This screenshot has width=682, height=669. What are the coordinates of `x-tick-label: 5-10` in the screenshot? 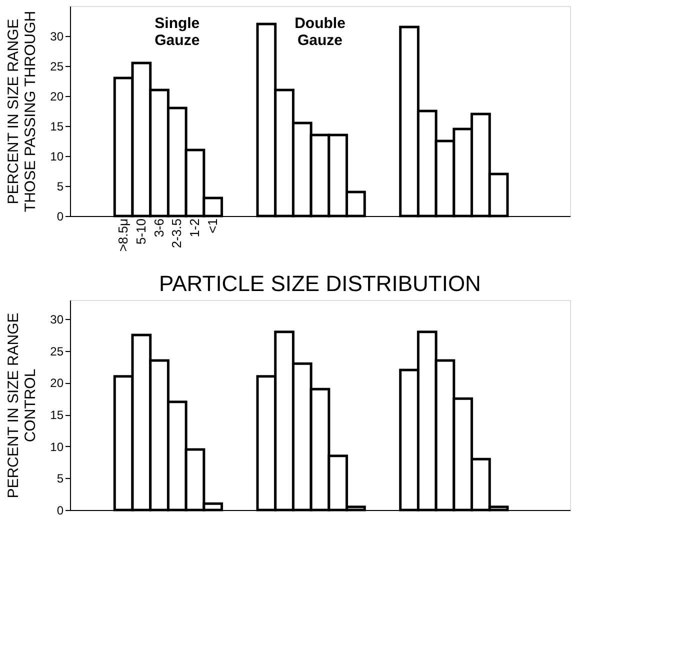 It's located at (140, 231).